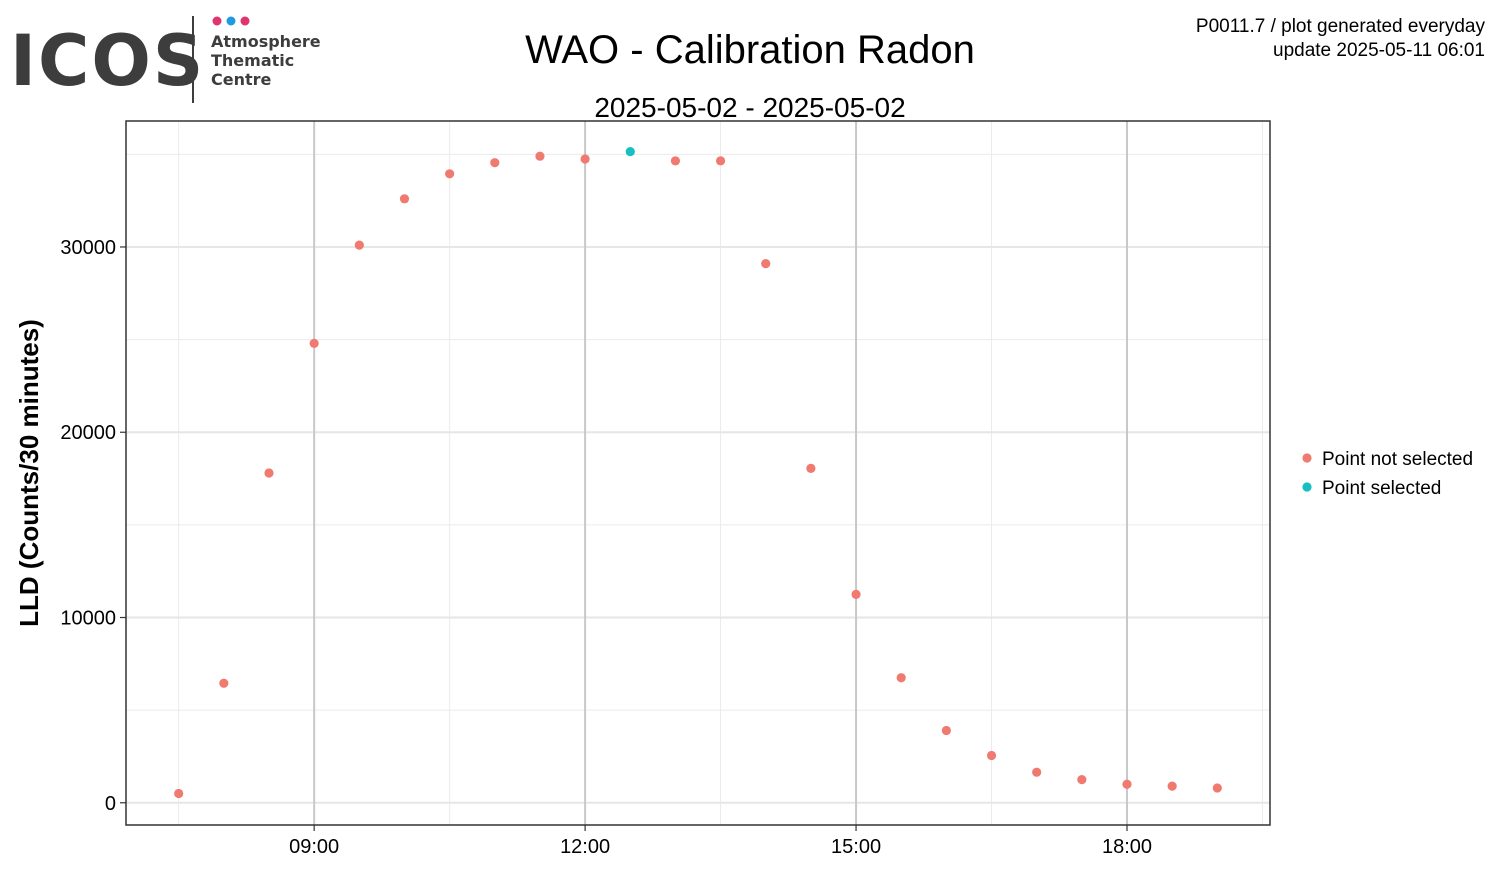 Image resolution: width=1500 pixels, height=870 pixels. What do you see at coordinates (110, 804) in the screenshot?
I see `y-tick-label: 0` at bounding box center [110, 804].